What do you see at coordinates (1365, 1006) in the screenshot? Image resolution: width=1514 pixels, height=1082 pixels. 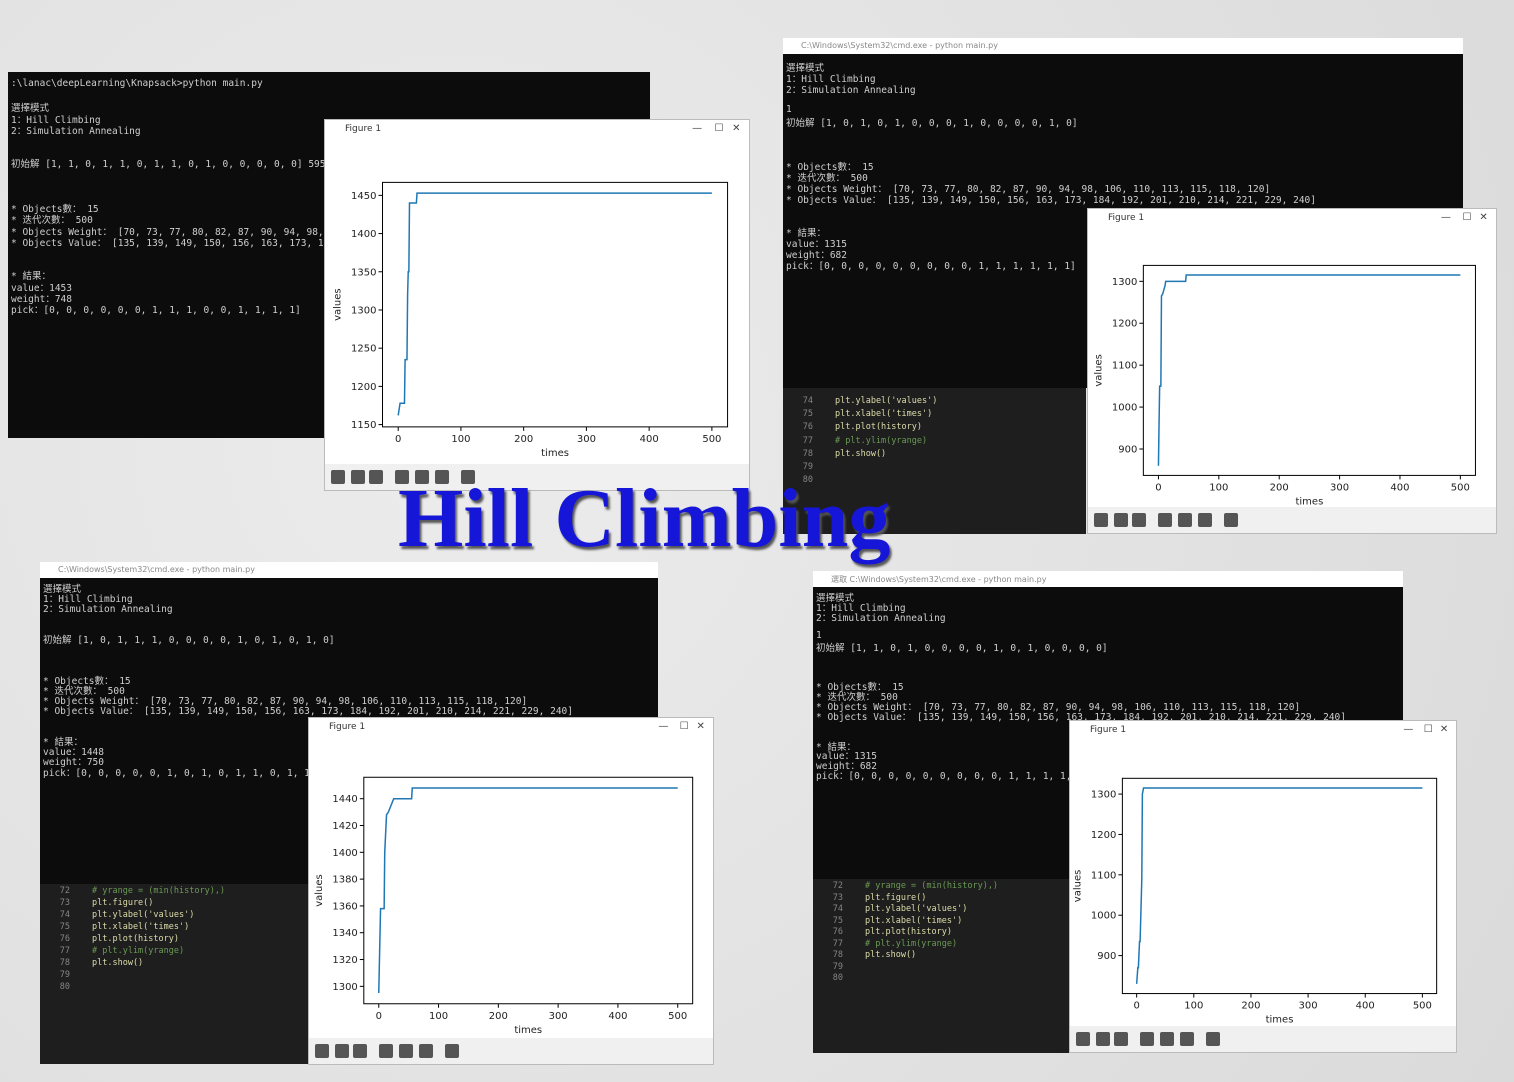 I see `x-tick-label: 400` at bounding box center [1365, 1006].